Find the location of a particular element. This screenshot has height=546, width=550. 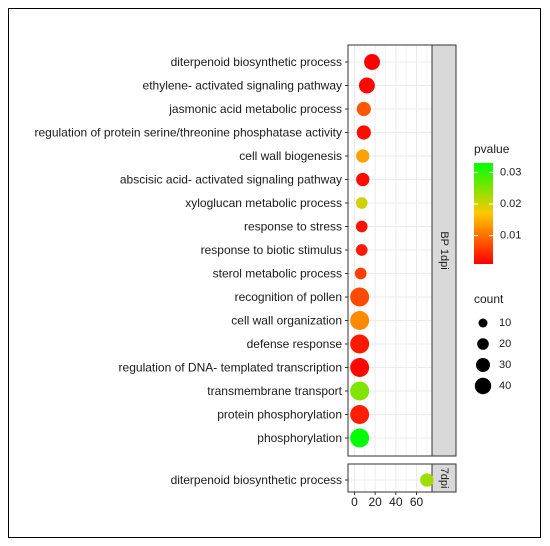

term-label: transmembrane transport is located at coordinates (274, 391).